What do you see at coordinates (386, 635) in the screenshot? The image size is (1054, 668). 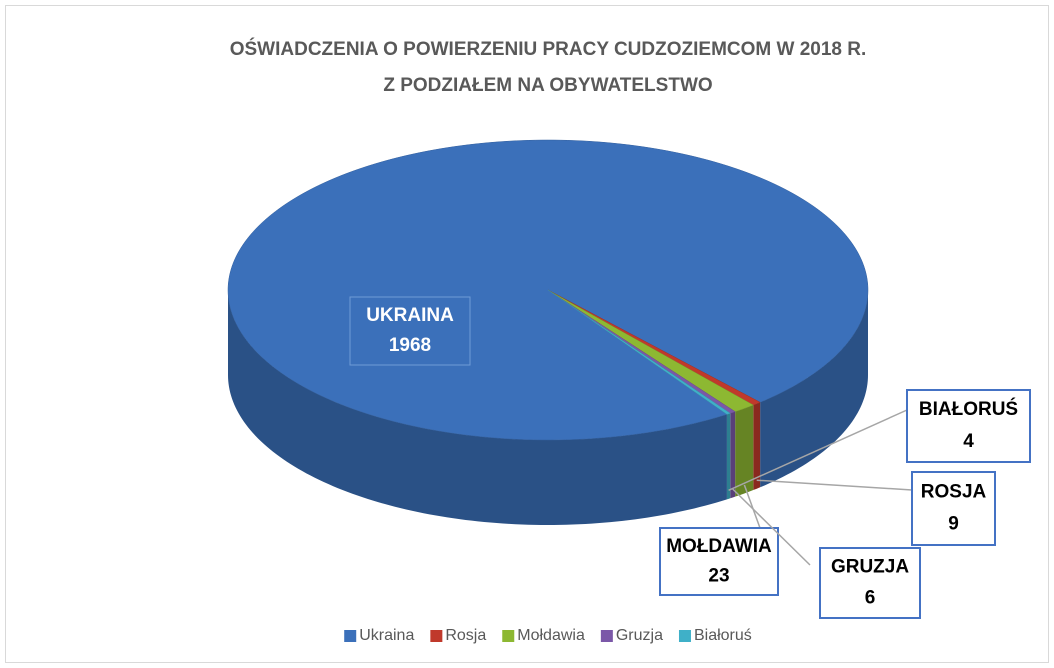 I see `legend-label: Ukraina` at bounding box center [386, 635].